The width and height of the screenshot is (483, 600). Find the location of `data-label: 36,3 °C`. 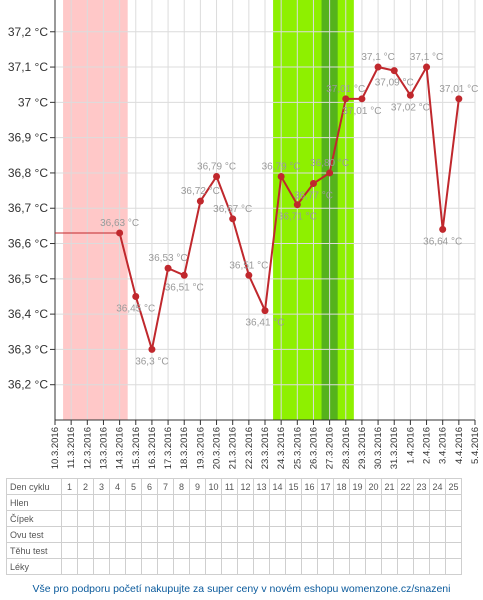

data-label: 36,3 °C is located at coordinates (151, 361).